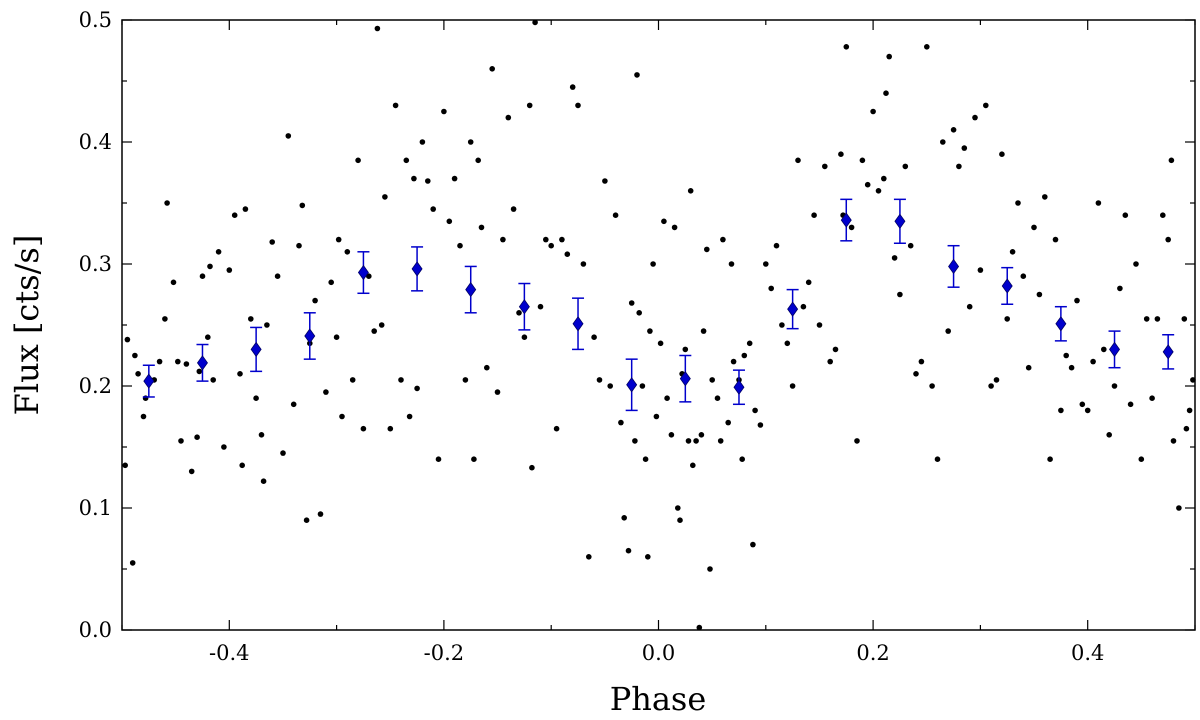 Image resolution: width=1200 pixels, height=720 pixels. What do you see at coordinates (95, 325) in the screenshot?
I see `y-tick-labels: 0.0 0.1 0.2 0.3 0.4 0.5` at bounding box center [95, 325].